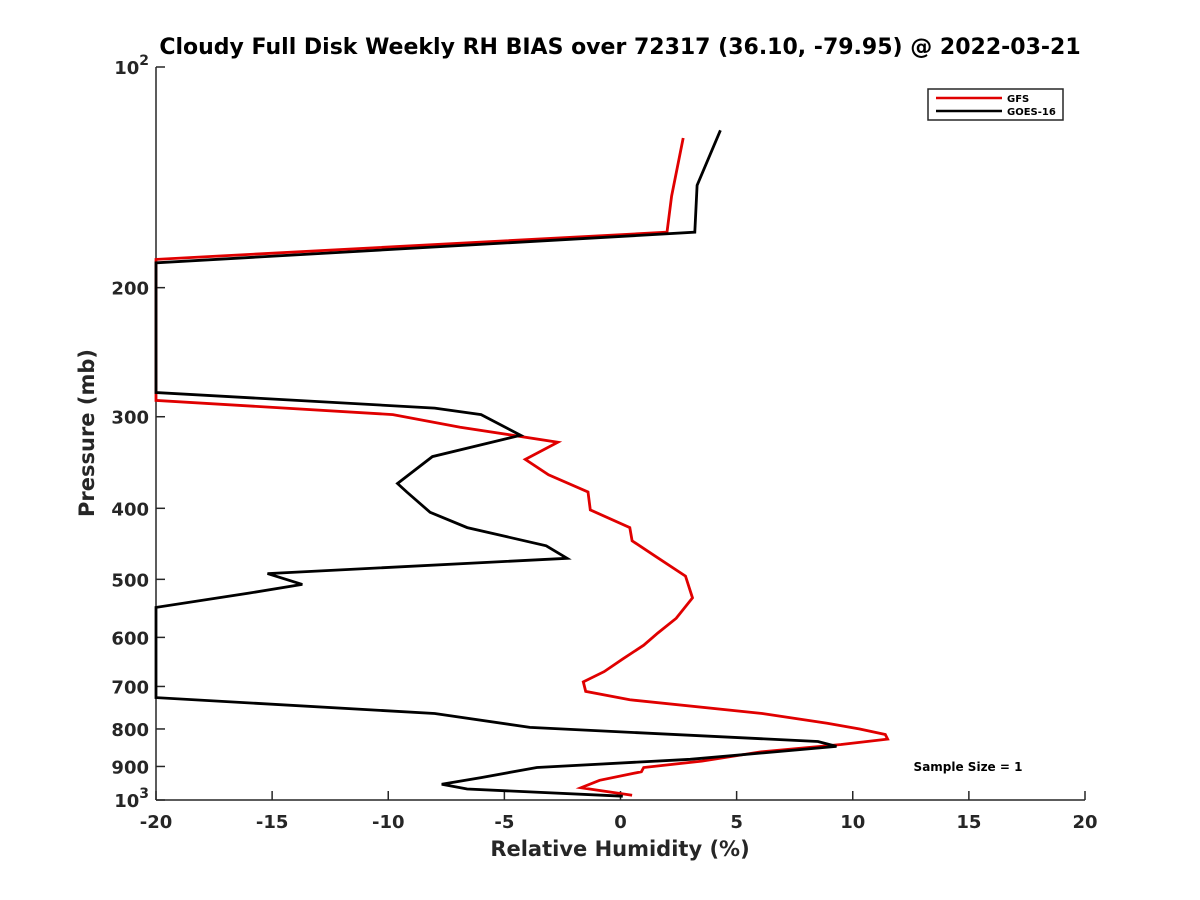 This screenshot has width=1200, height=900. What do you see at coordinates (130, 767) in the screenshot?
I see `y-tick-label: 900` at bounding box center [130, 767].